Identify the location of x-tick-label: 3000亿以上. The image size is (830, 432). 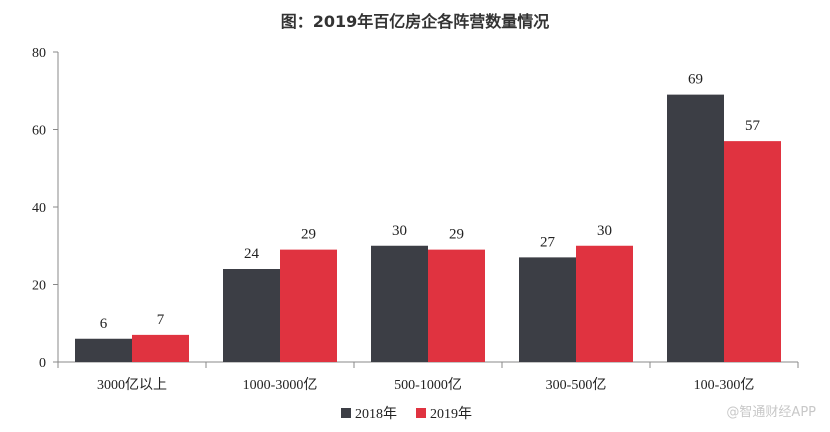
(132, 385).